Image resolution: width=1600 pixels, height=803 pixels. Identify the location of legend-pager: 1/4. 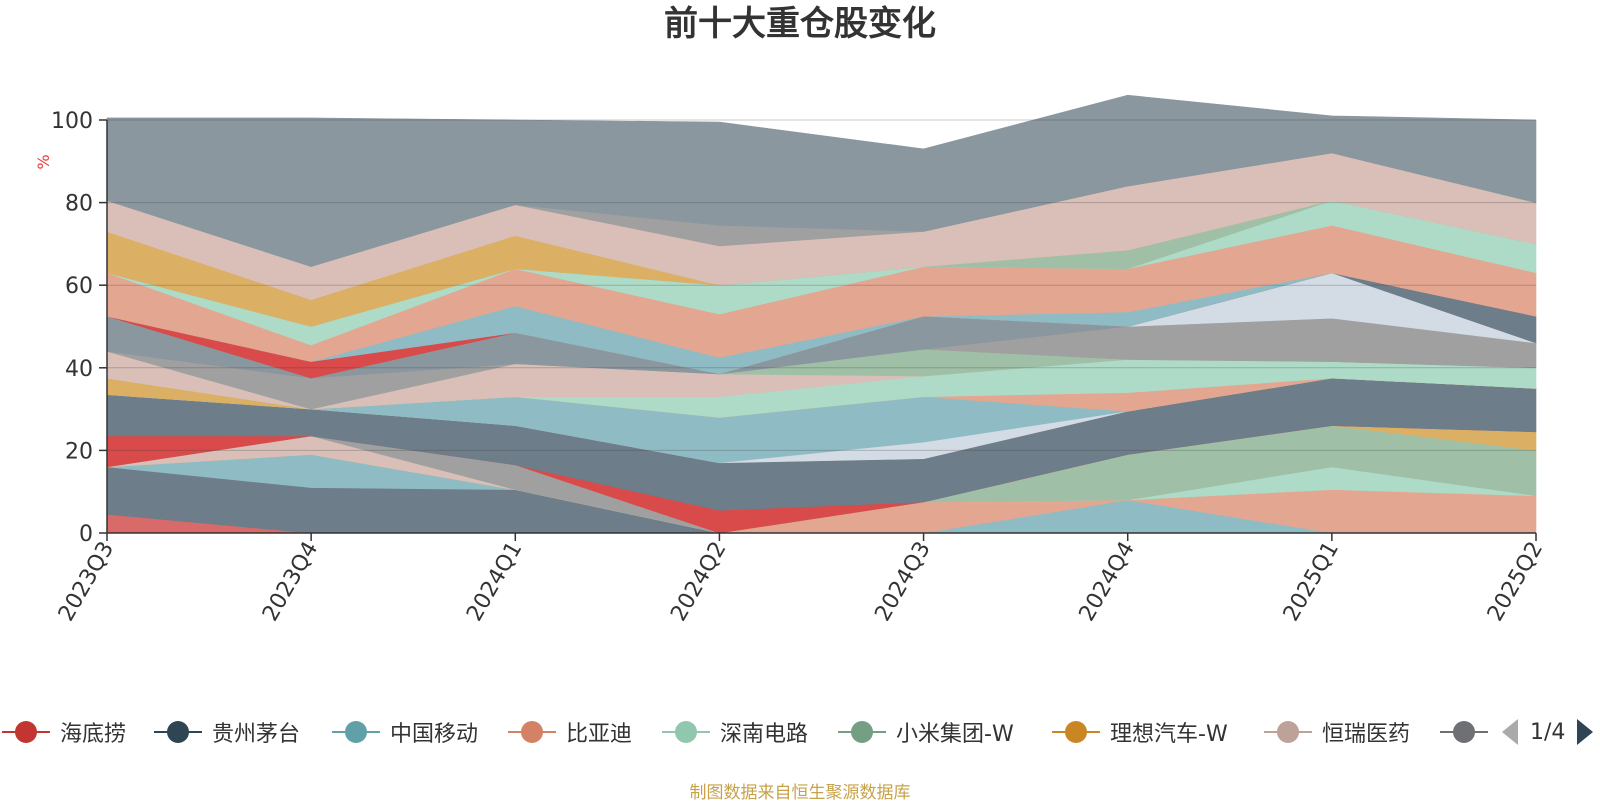
(1547, 732).